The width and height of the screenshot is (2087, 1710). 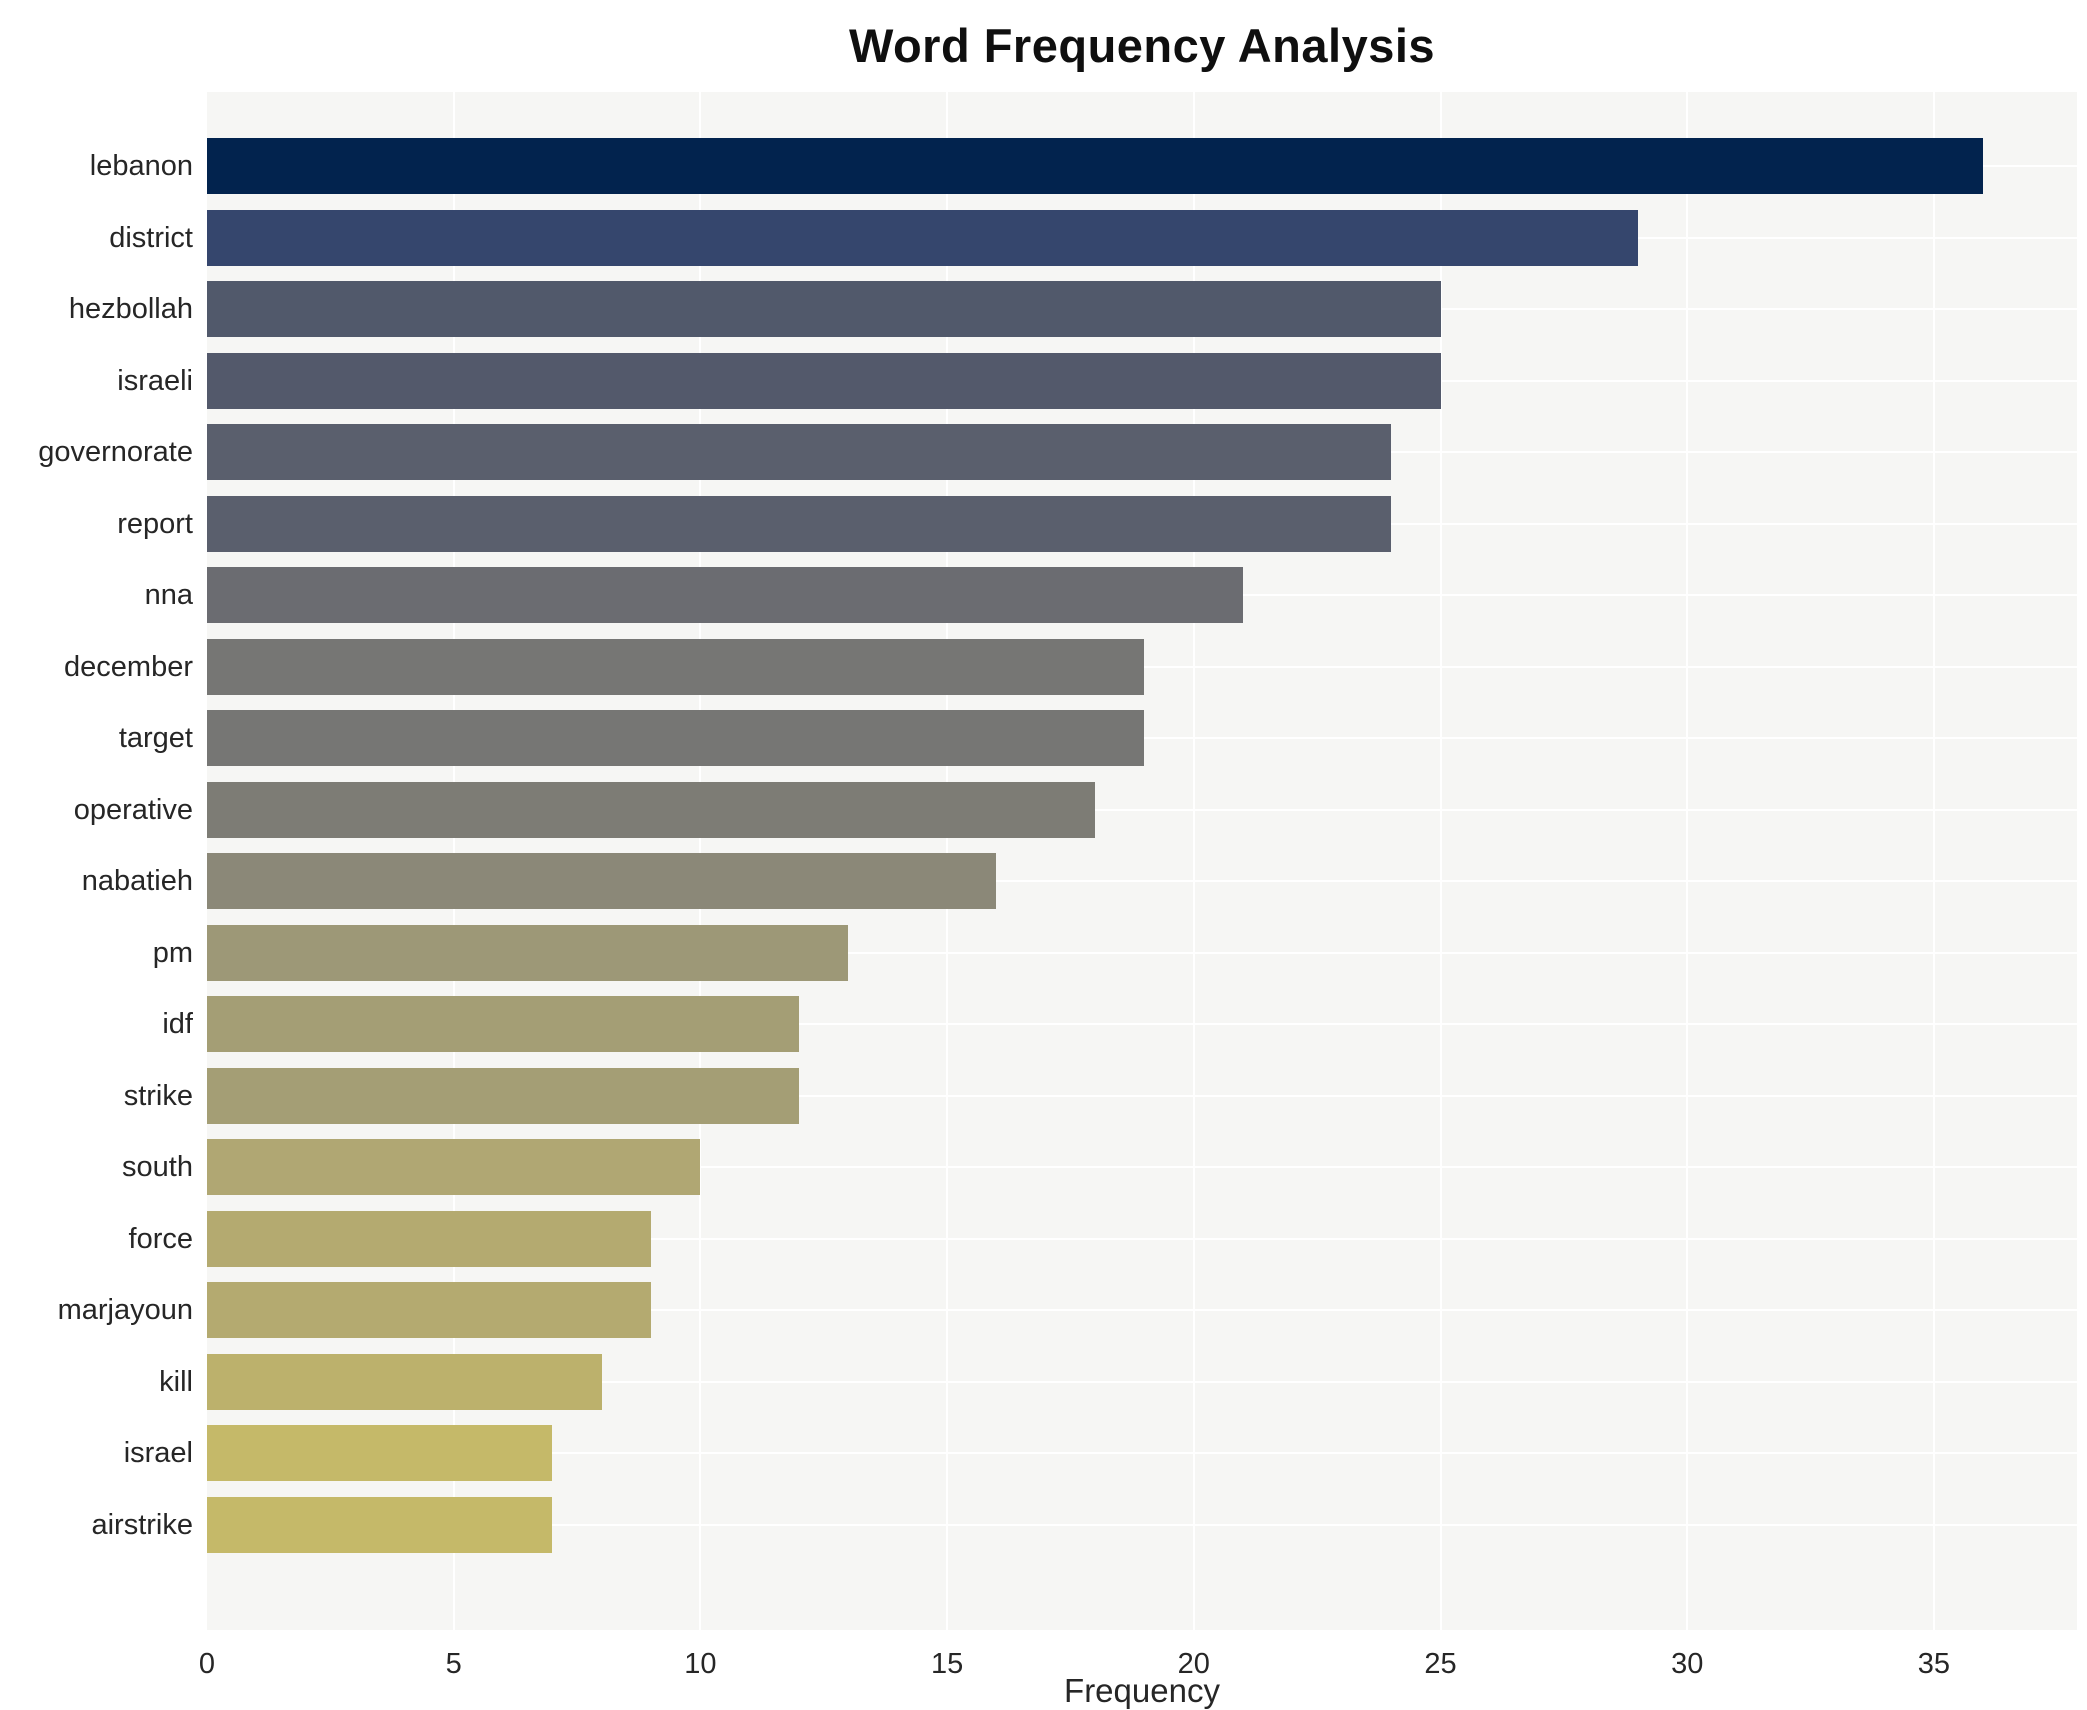 I want to click on x-tick-label-10: 10, so click(x=700, y=1664).